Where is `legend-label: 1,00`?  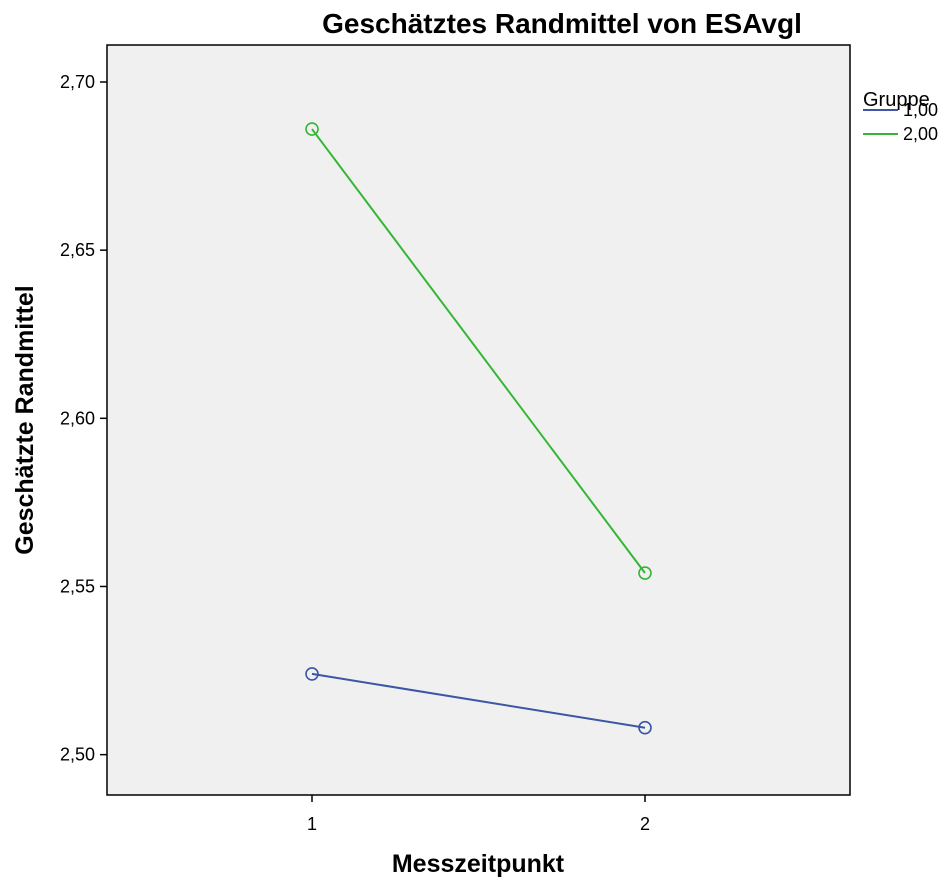 legend-label: 1,00 is located at coordinates (920, 110).